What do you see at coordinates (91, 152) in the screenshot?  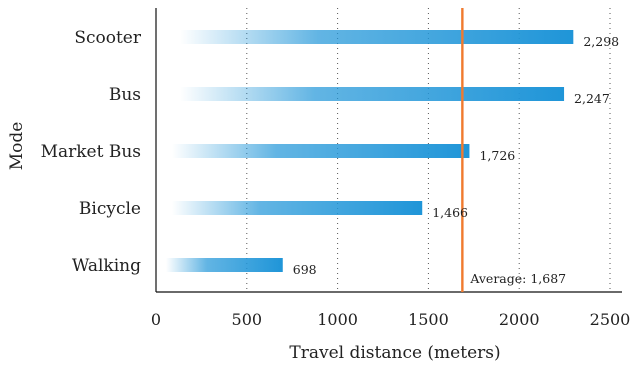 I see `category-label: Market Bus` at bounding box center [91, 152].